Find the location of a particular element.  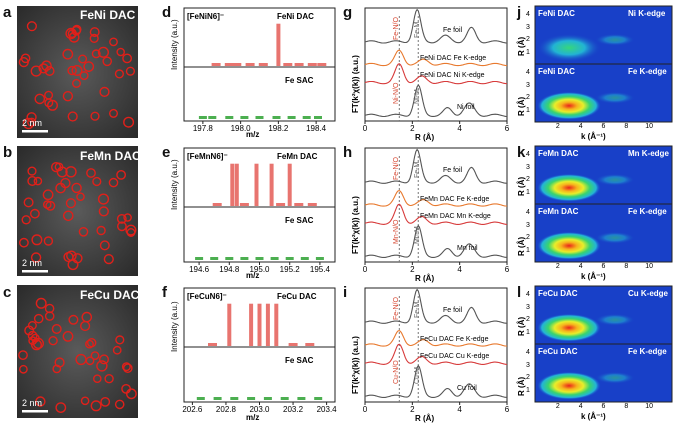

curve-label: FeCu DAC Cu K-edge is located at coordinates (455, 356).